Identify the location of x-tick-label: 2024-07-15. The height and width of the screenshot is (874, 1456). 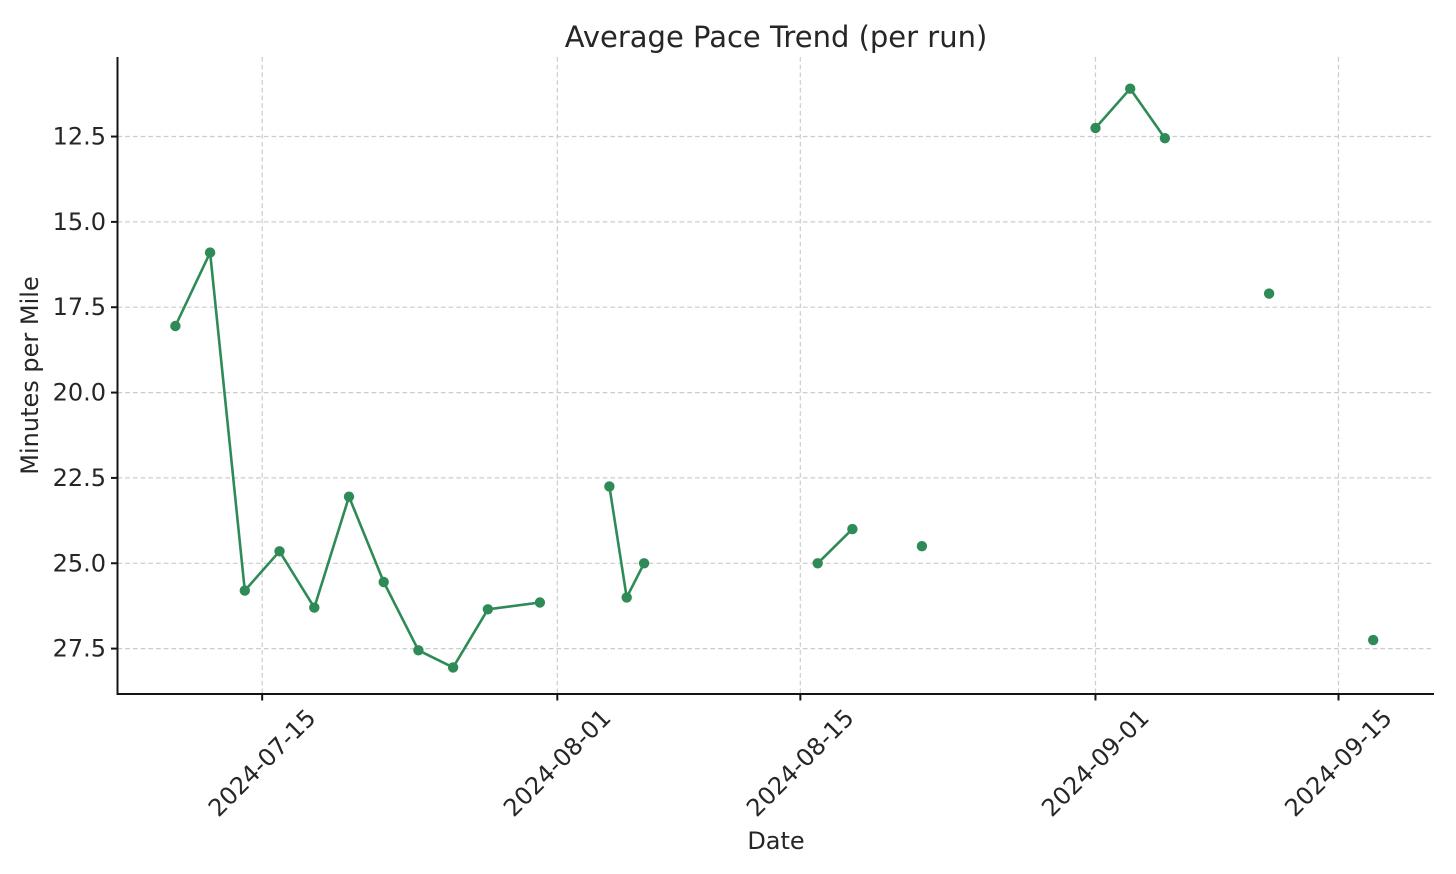
(262, 763).